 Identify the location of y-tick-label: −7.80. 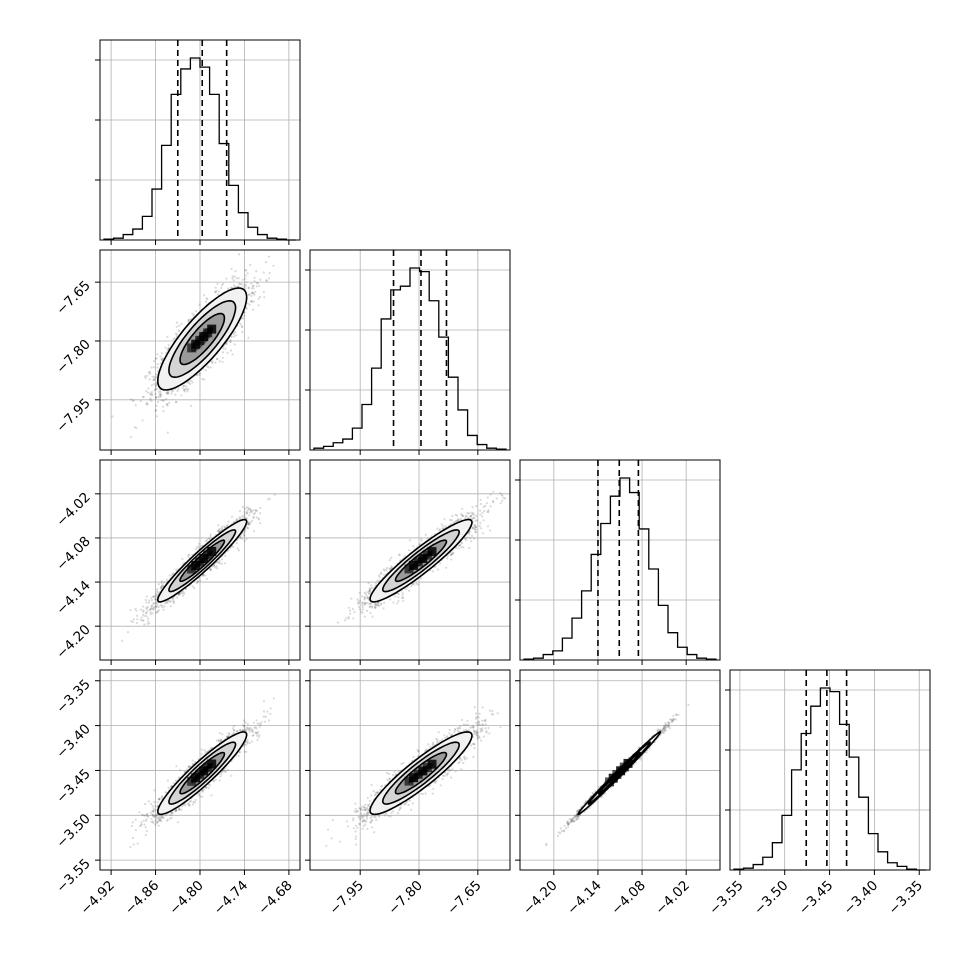
(73, 356).